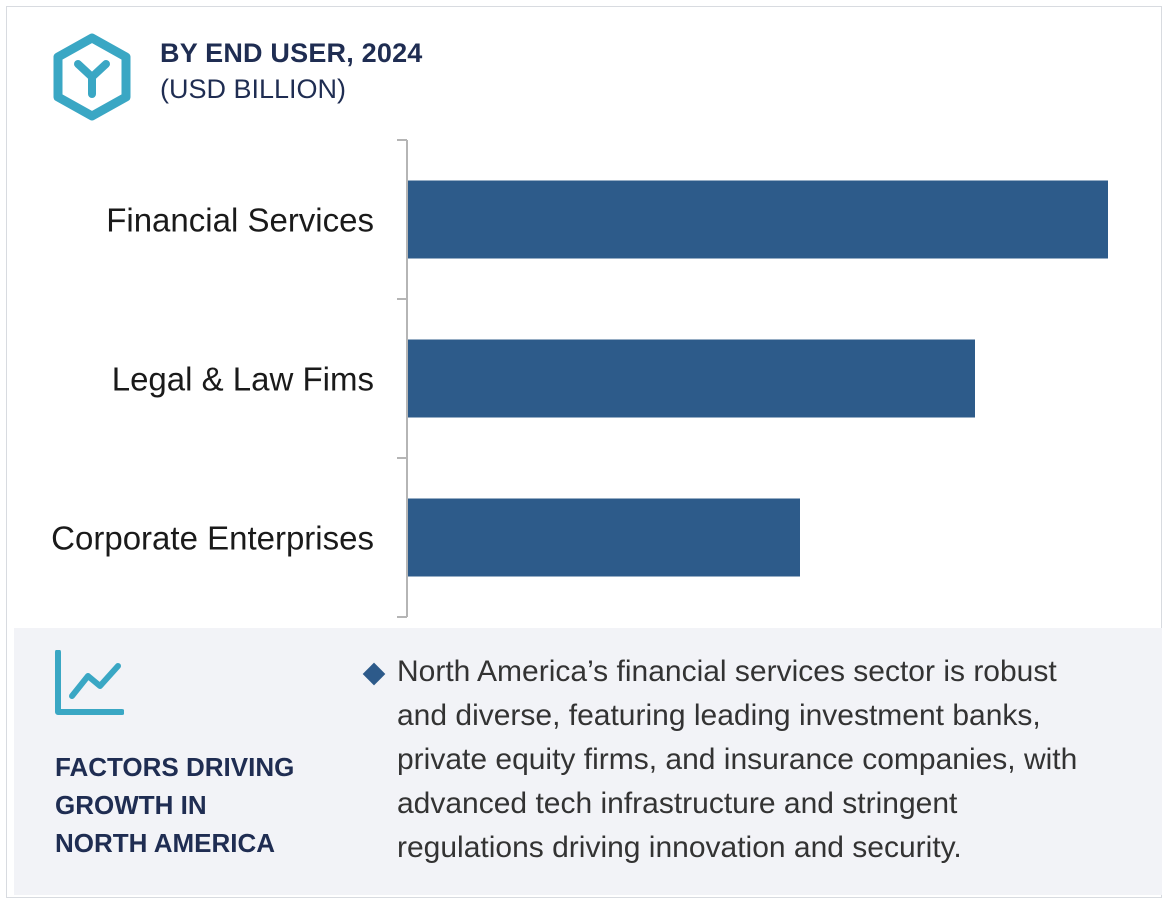 This screenshot has width=1170, height=905. I want to click on factors-heading-line: GROWTH IN, so click(131, 805).